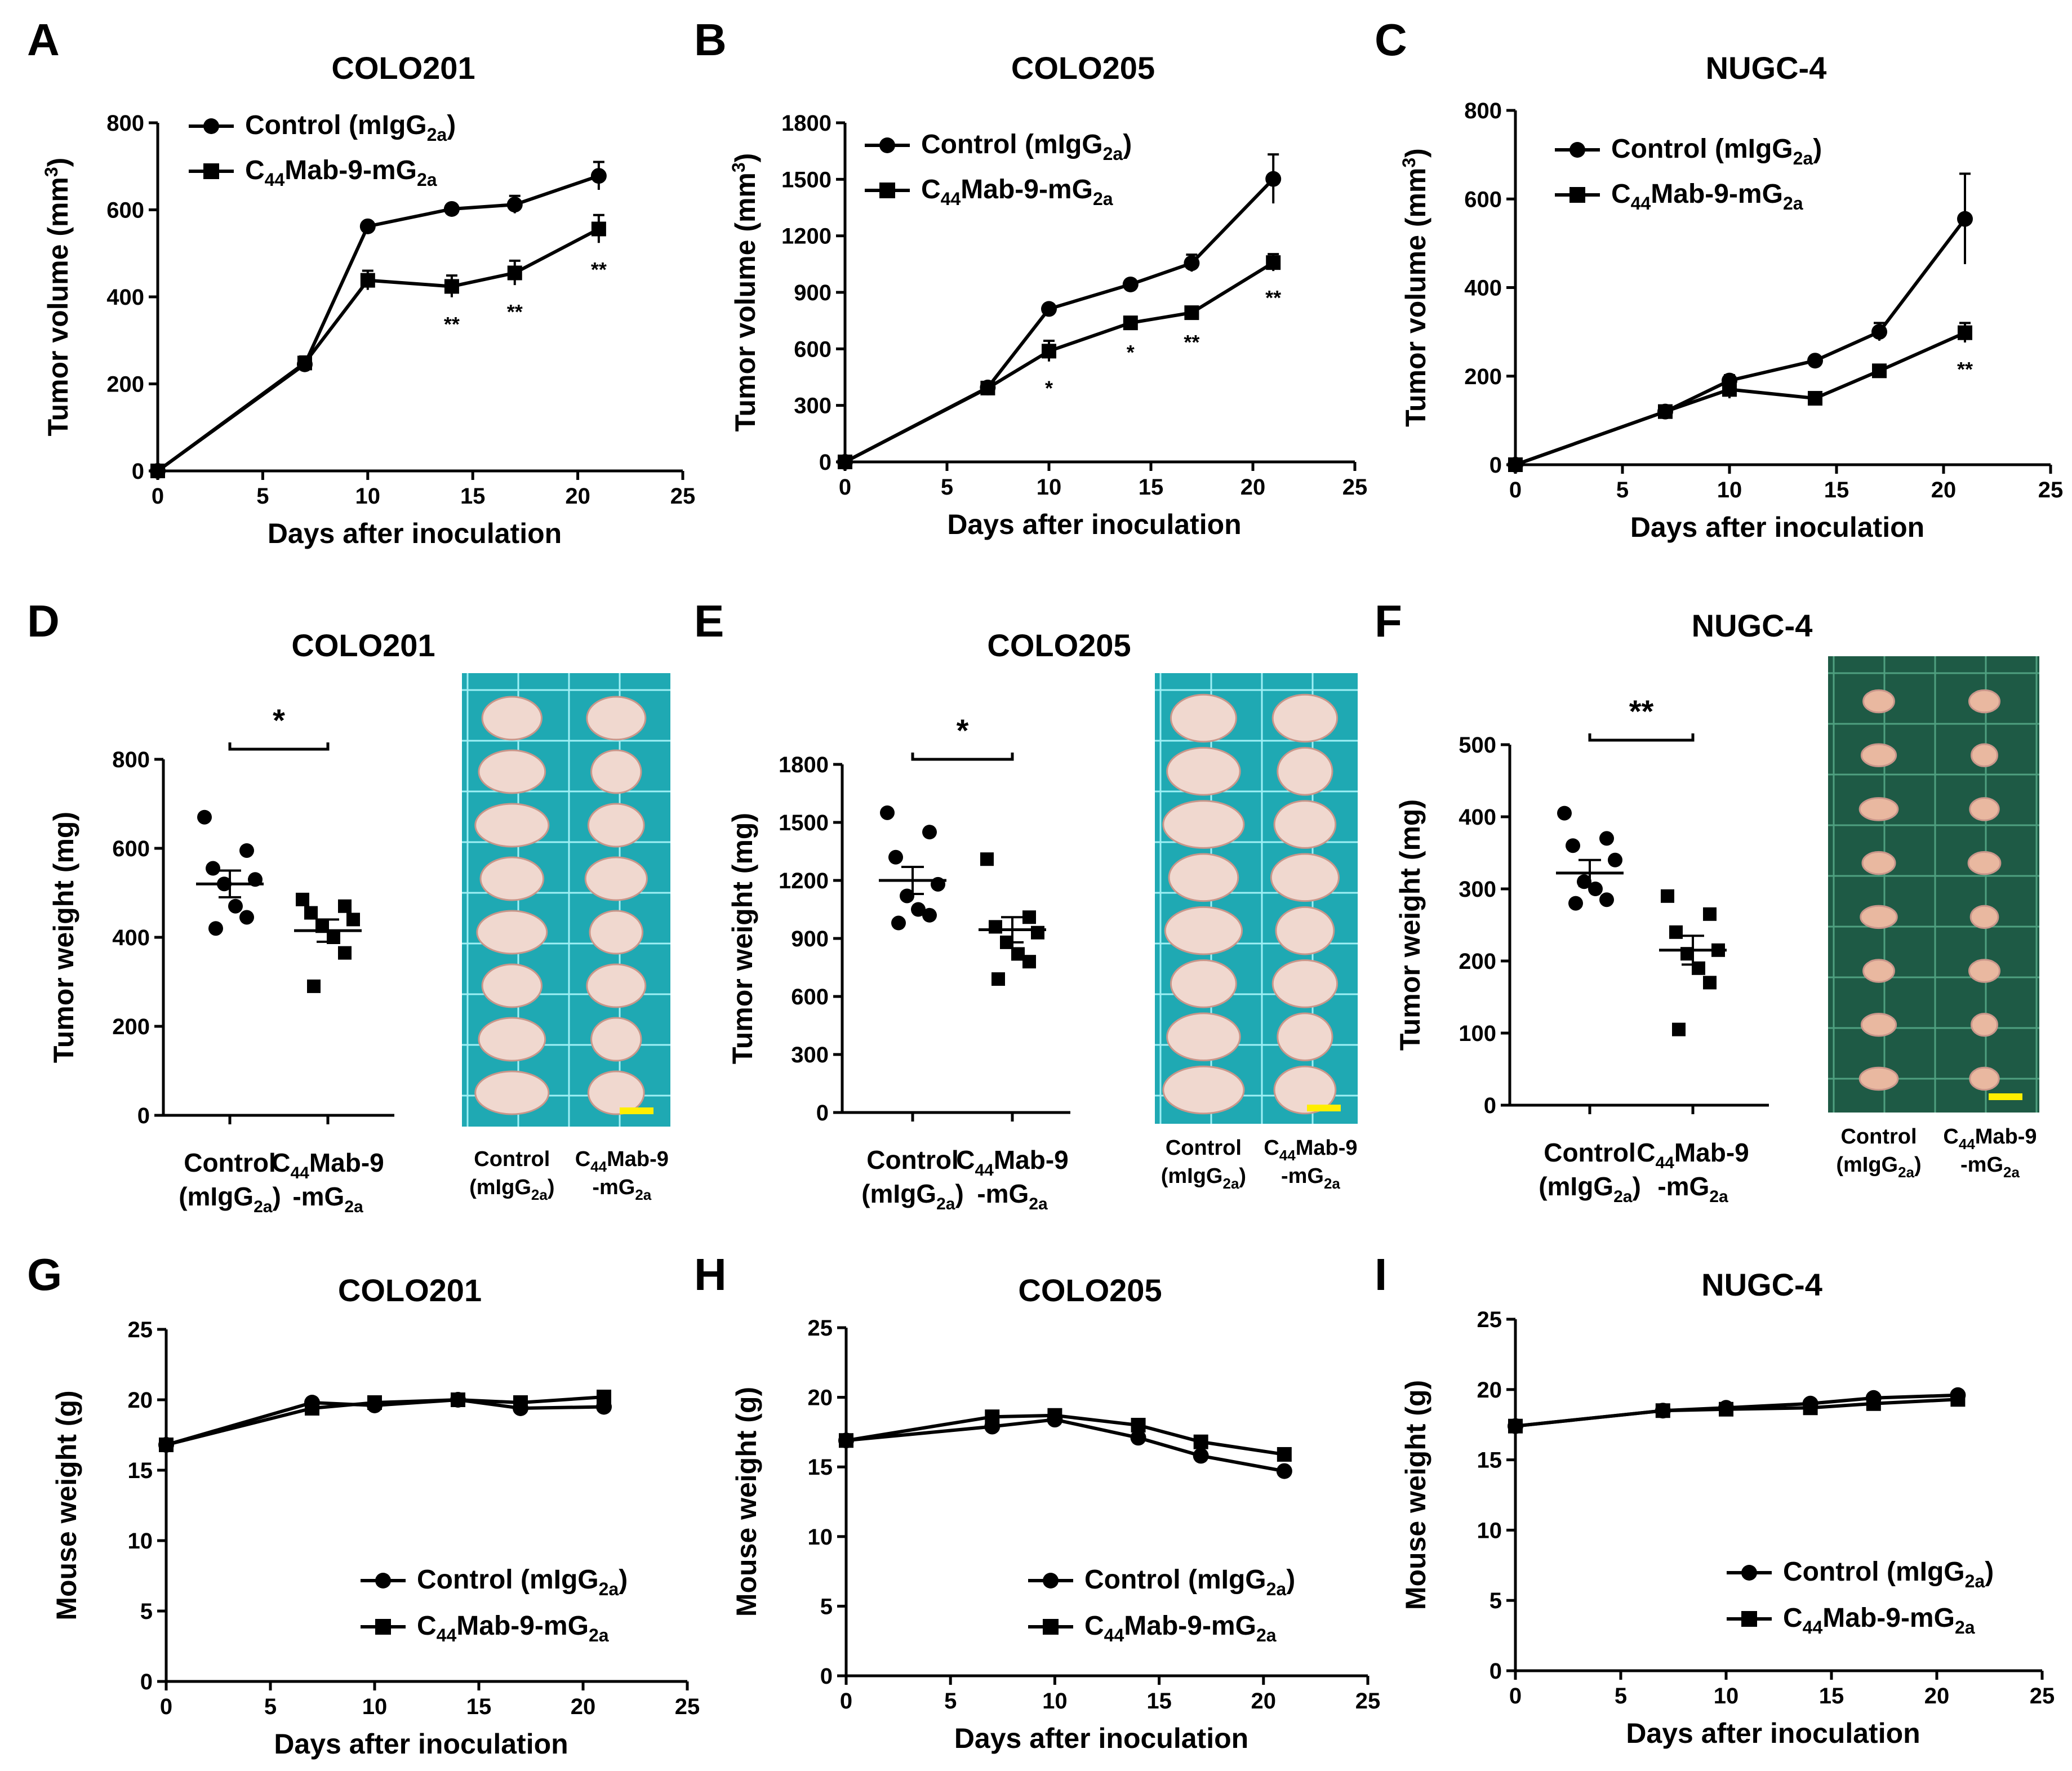 This screenshot has height=1771, width=2072. I want to click on panel-label: H, so click(710, 1274).